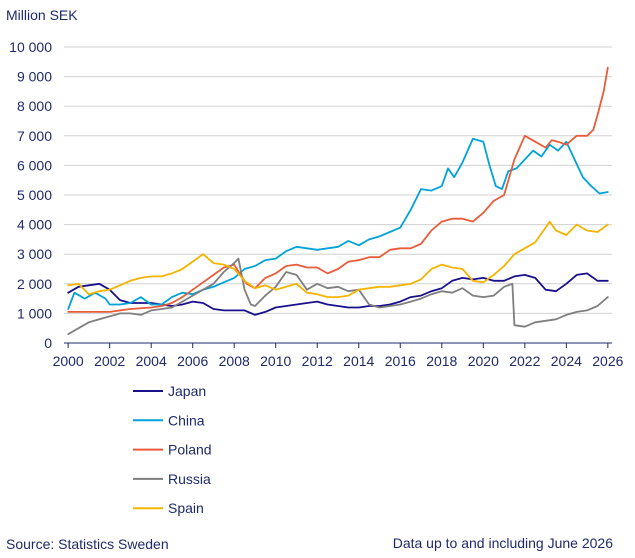 The width and height of the screenshot is (635, 558). Describe the element at coordinates (275, 361) in the screenshot. I see `x-tick-label: 2010` at that location.